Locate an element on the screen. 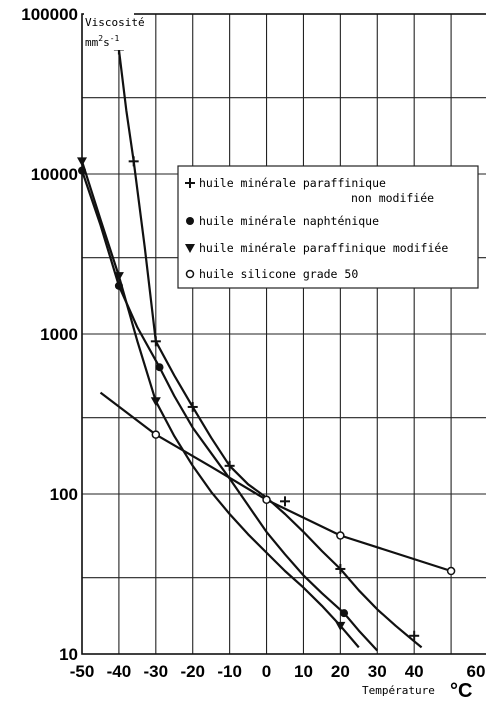 The width and height of the screenshot is (486, 702). y-tick-label: 100000 is located at coordinates (49, 14).